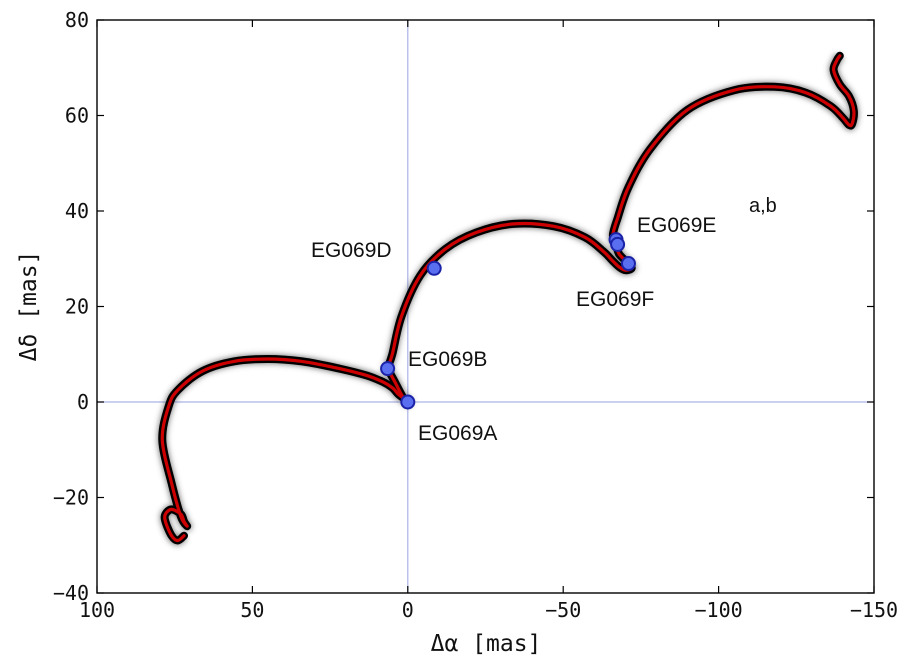 This screenshot has height=668, width=908. What do you see at coordinates (351, 250) in the screenshot?
I see `label-eg069d: EG069D` at bounding box center [351, 250].